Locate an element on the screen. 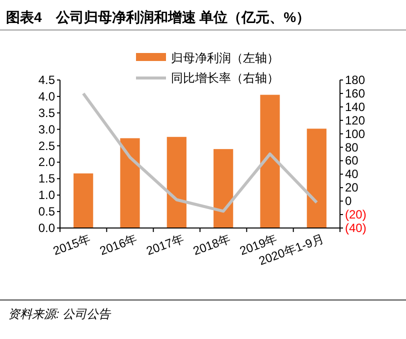 The image size is (406, 339). chart-title: 图表4 公司归母净利润和增速 单位（亿元、%） is located at coordinates (158, 17).